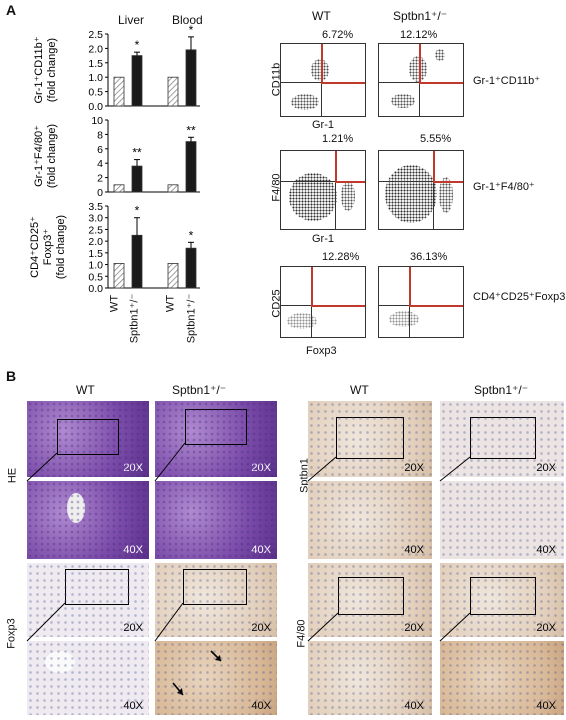  Describe the element at coordinates (95, 219) in the screenshot. I see `y-tick-label: 3.0` at that location.